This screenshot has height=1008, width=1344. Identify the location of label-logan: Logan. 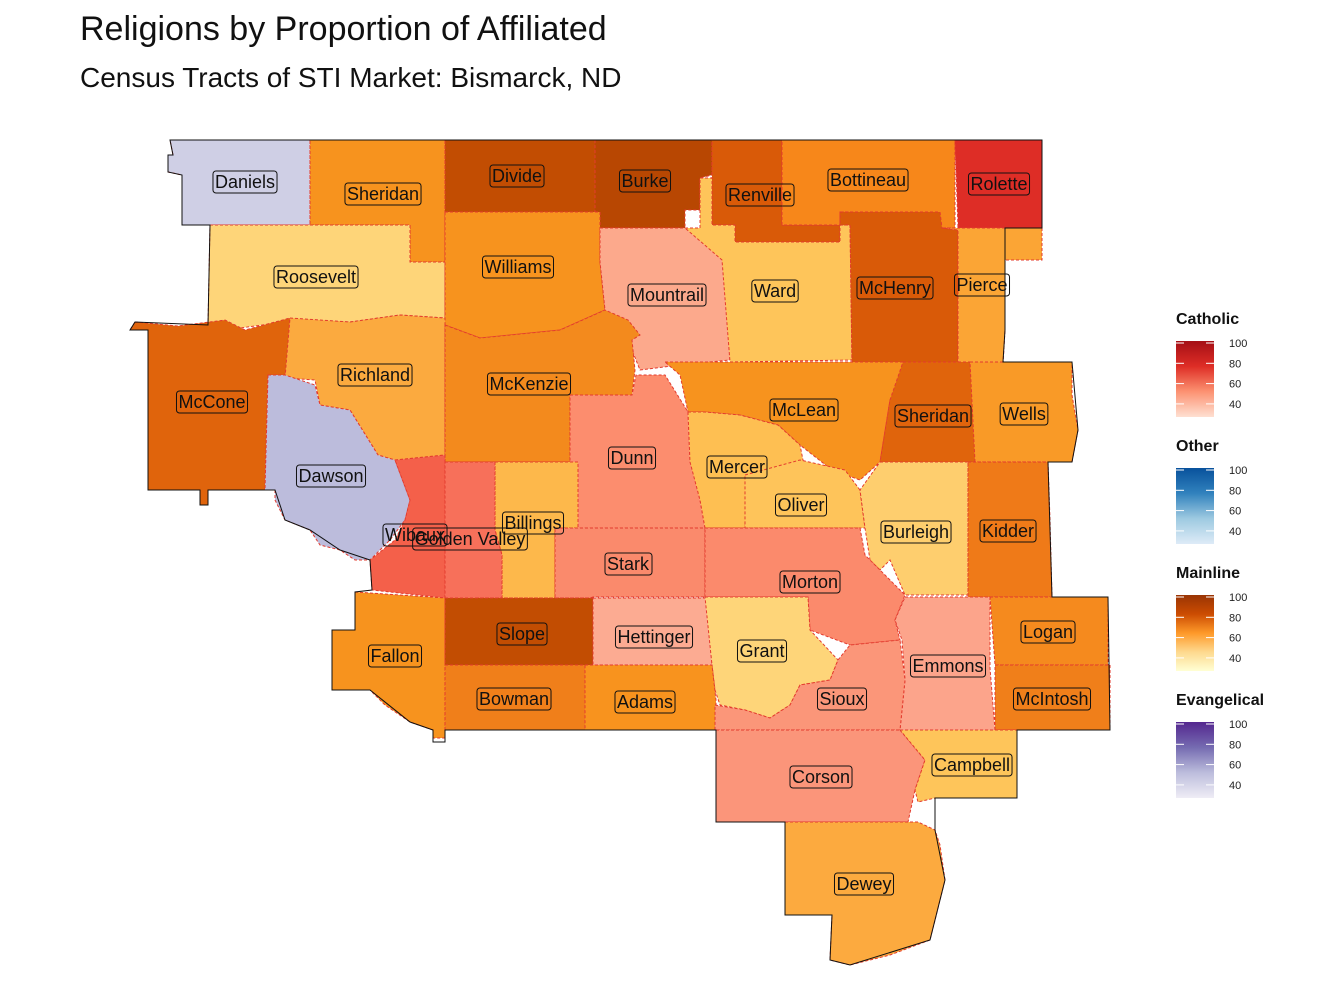
(1048, 632).